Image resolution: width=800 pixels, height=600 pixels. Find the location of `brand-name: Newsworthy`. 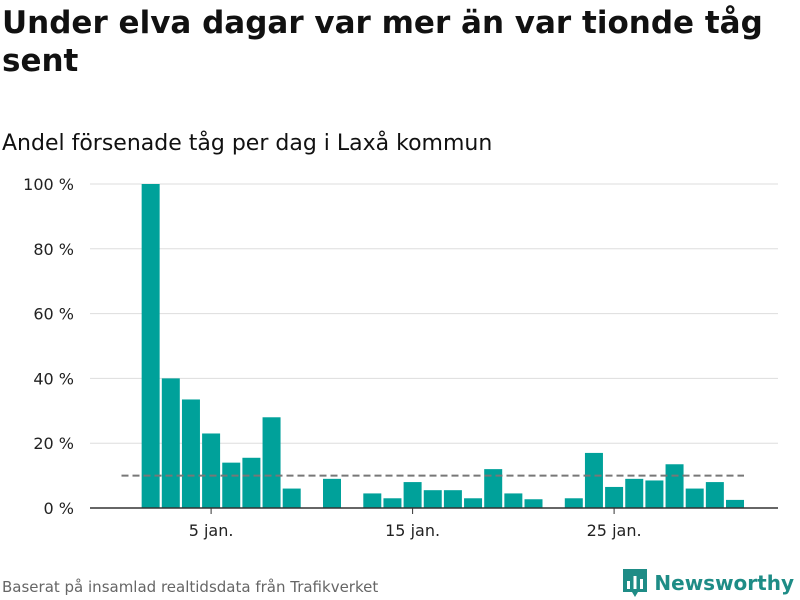

brand-name: Newsworthy is located at coordinates (724, 583).